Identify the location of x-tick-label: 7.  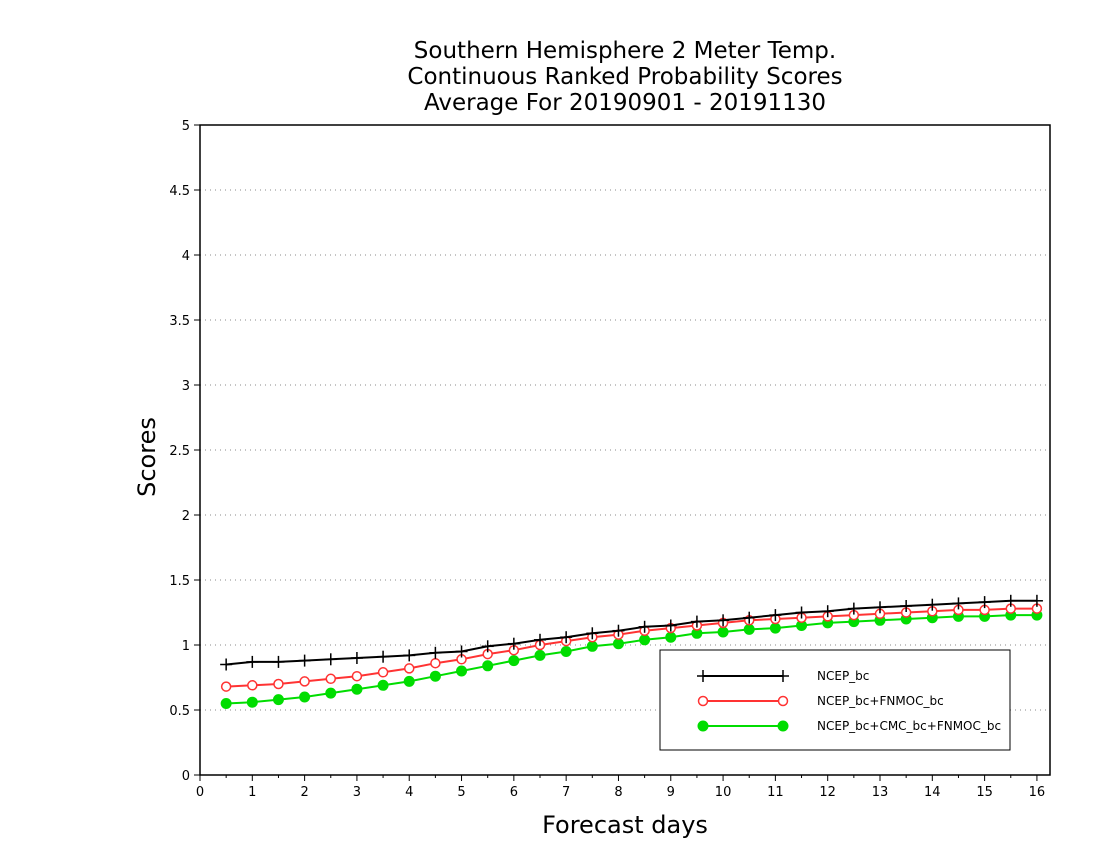
(566, 792).